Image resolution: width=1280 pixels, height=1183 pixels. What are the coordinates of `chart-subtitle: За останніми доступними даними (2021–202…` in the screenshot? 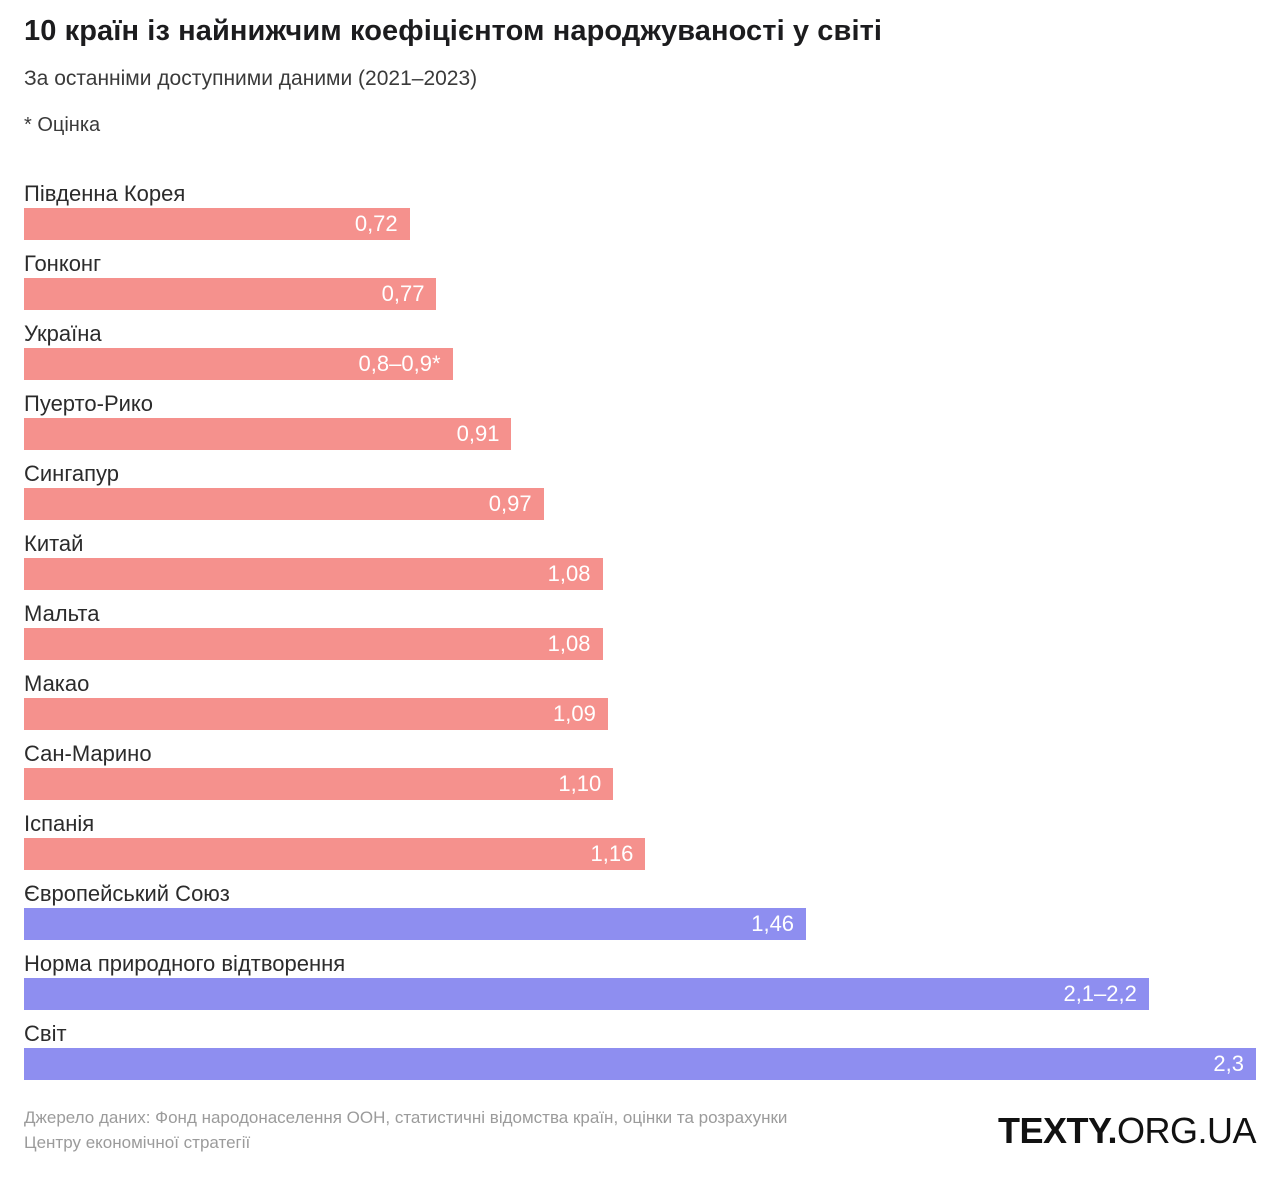 It's located at (251, 78).